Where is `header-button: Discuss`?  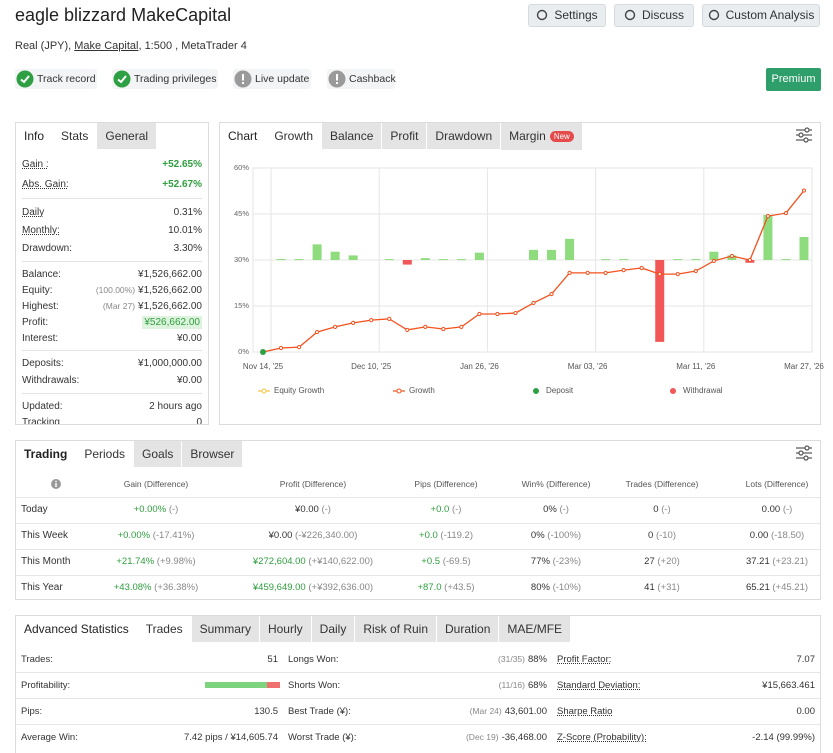 header-button: Discuss is located at coordinates (654, 15).